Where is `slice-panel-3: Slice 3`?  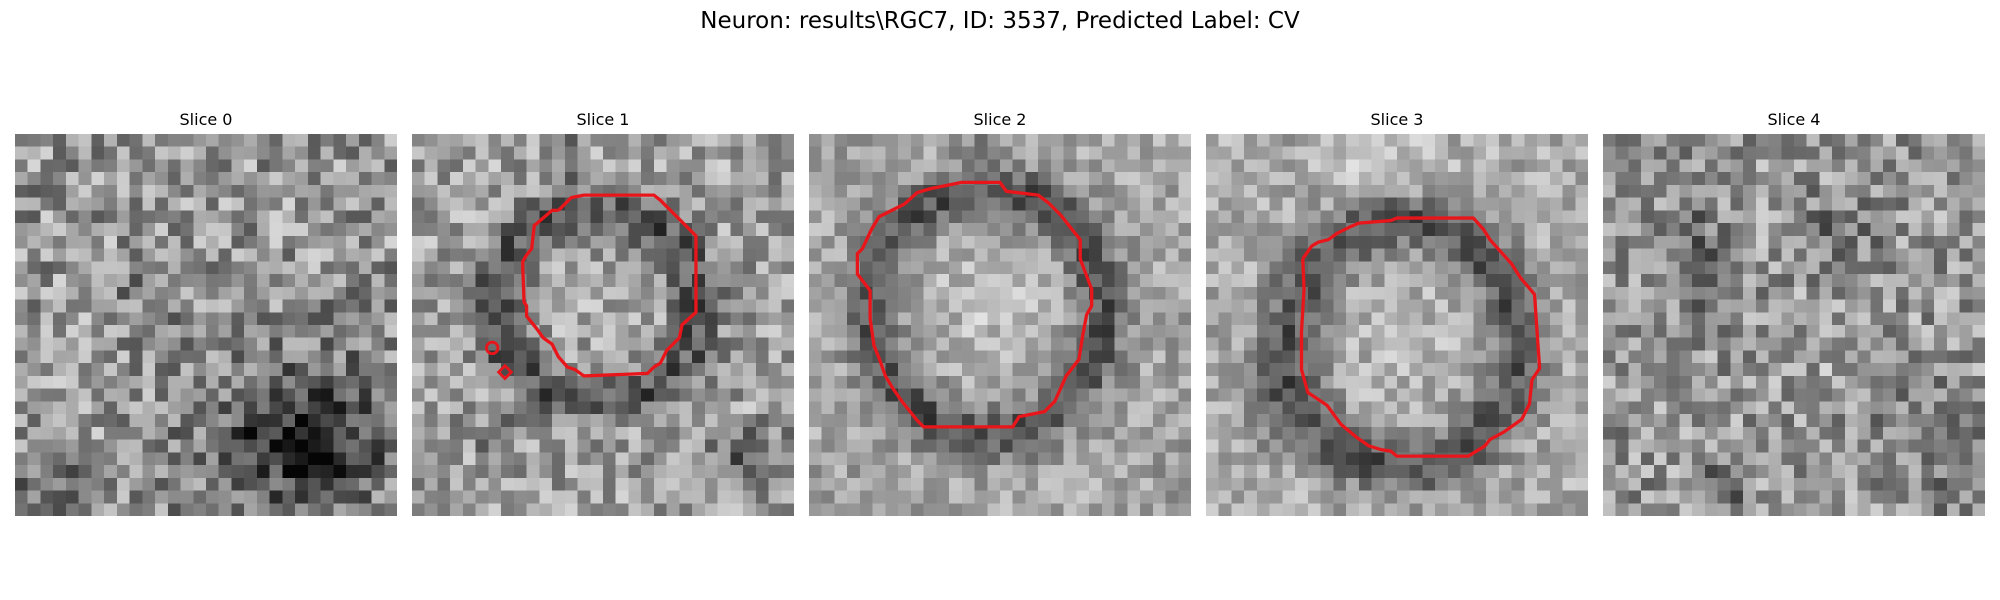 slice-panel-3: Slice 3 is located at coordinates (1397, 313).